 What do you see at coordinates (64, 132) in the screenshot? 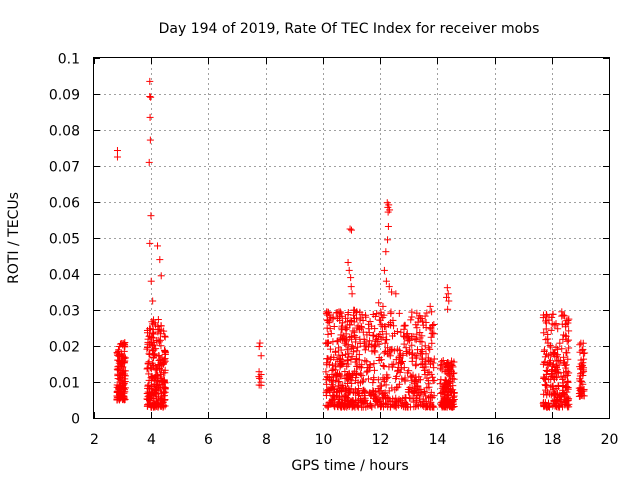
I see `y-tick-label: 0.08` at bounding box center [64, 132].